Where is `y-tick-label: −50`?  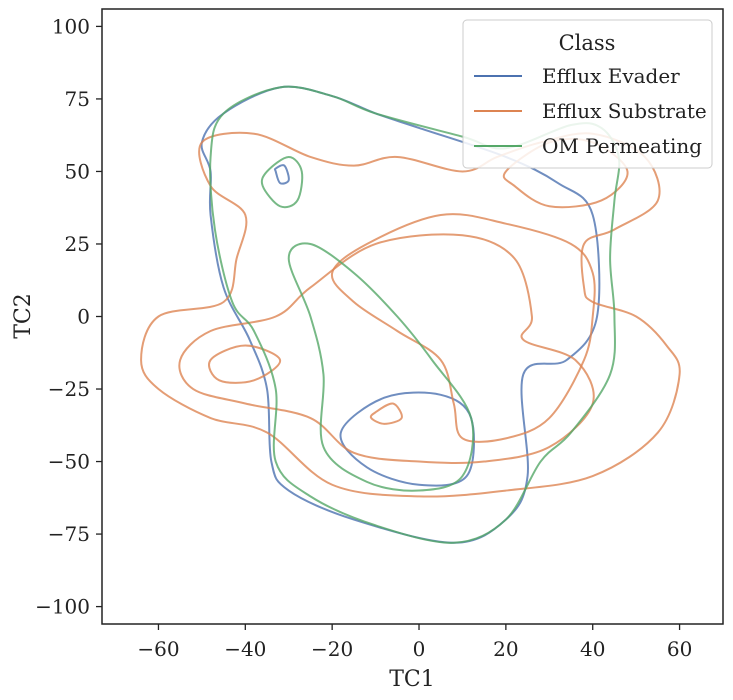 y-tick-label: −50 is located at coordinates (69, 462).